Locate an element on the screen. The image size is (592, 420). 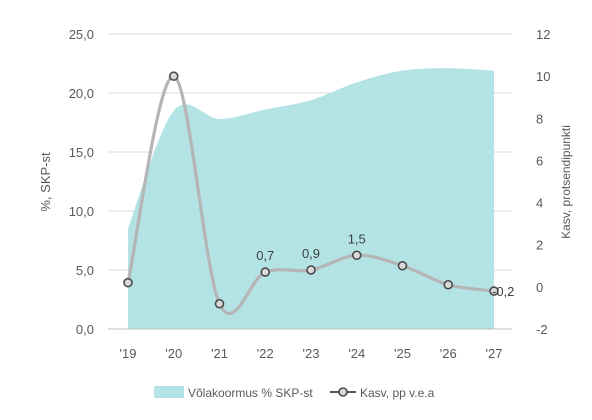
x-axis-tick-label: '21 is located at coordinates (219, 353).